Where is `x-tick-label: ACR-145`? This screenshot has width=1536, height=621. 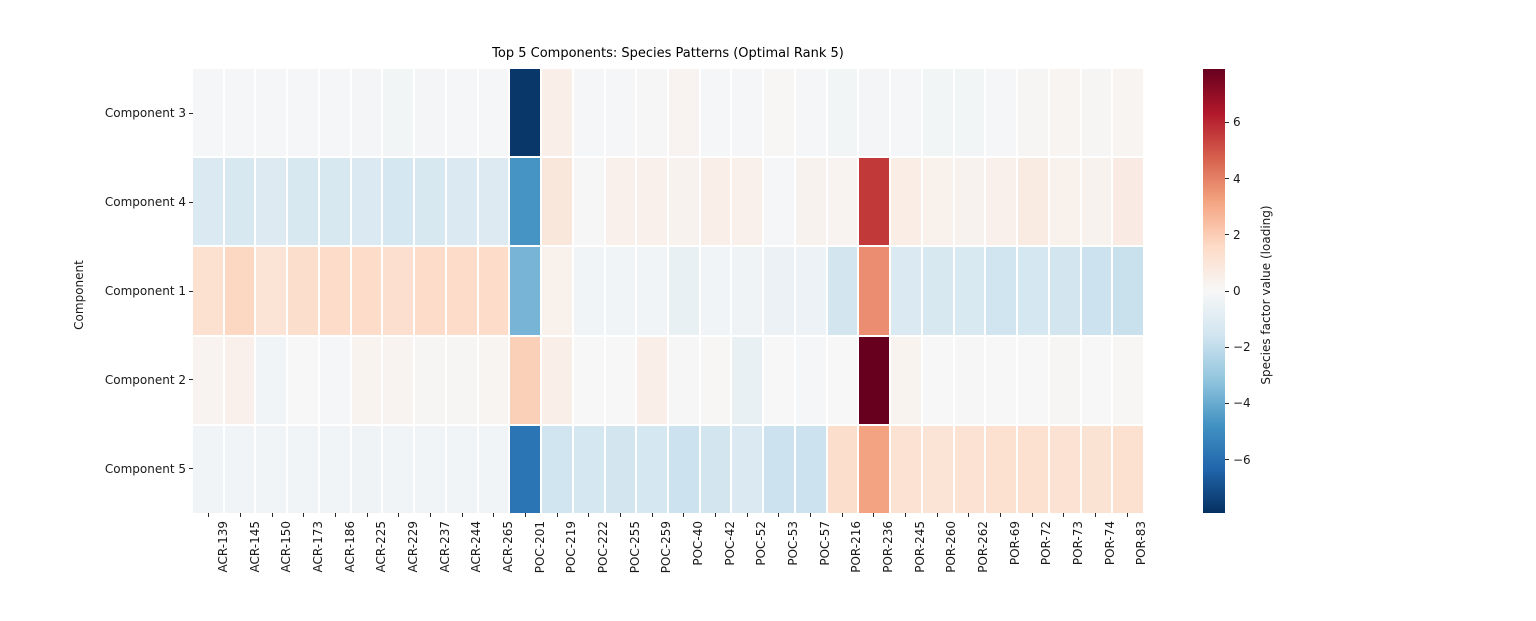
x-tick-label: ACR-145 is located at coordinates (254, 547).